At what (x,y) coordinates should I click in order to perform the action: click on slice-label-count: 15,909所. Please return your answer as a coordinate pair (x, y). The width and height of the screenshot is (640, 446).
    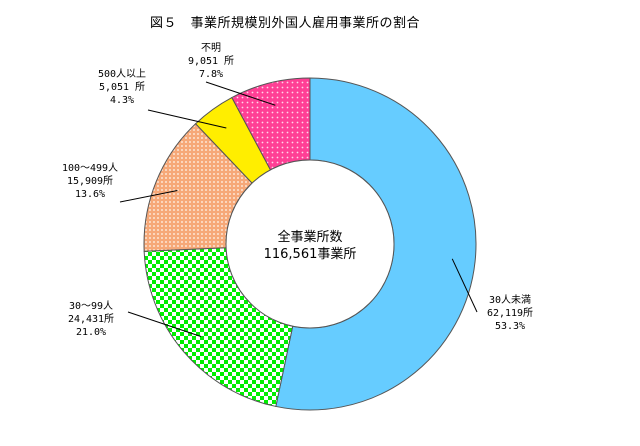
    Looking at the image, I should click on (90, 181).